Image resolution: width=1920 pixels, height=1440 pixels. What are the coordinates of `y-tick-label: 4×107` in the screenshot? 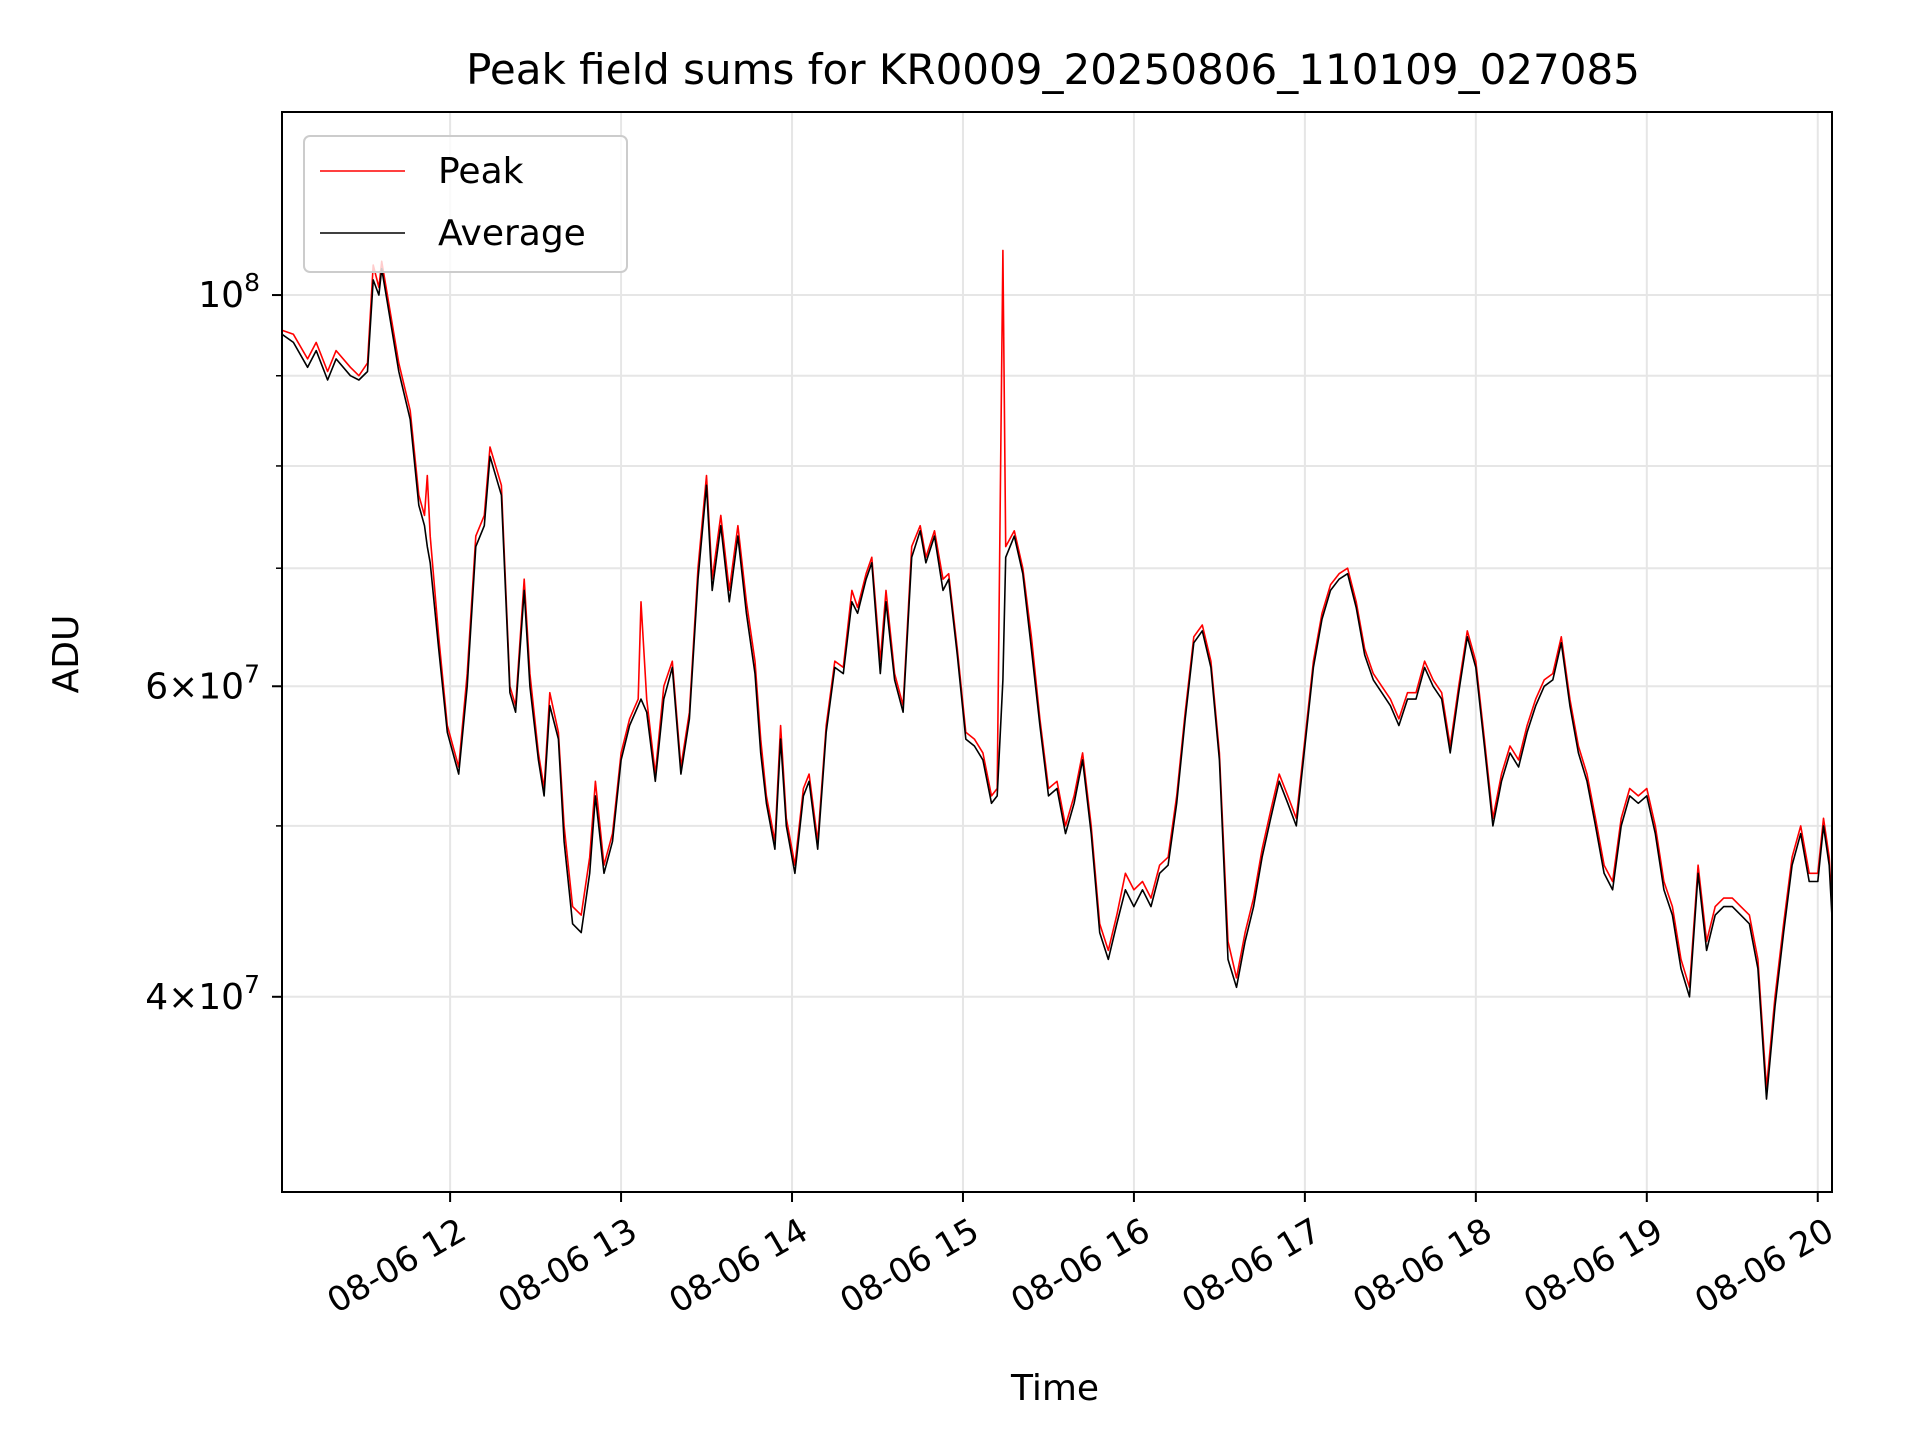 It's located at (202, 994).